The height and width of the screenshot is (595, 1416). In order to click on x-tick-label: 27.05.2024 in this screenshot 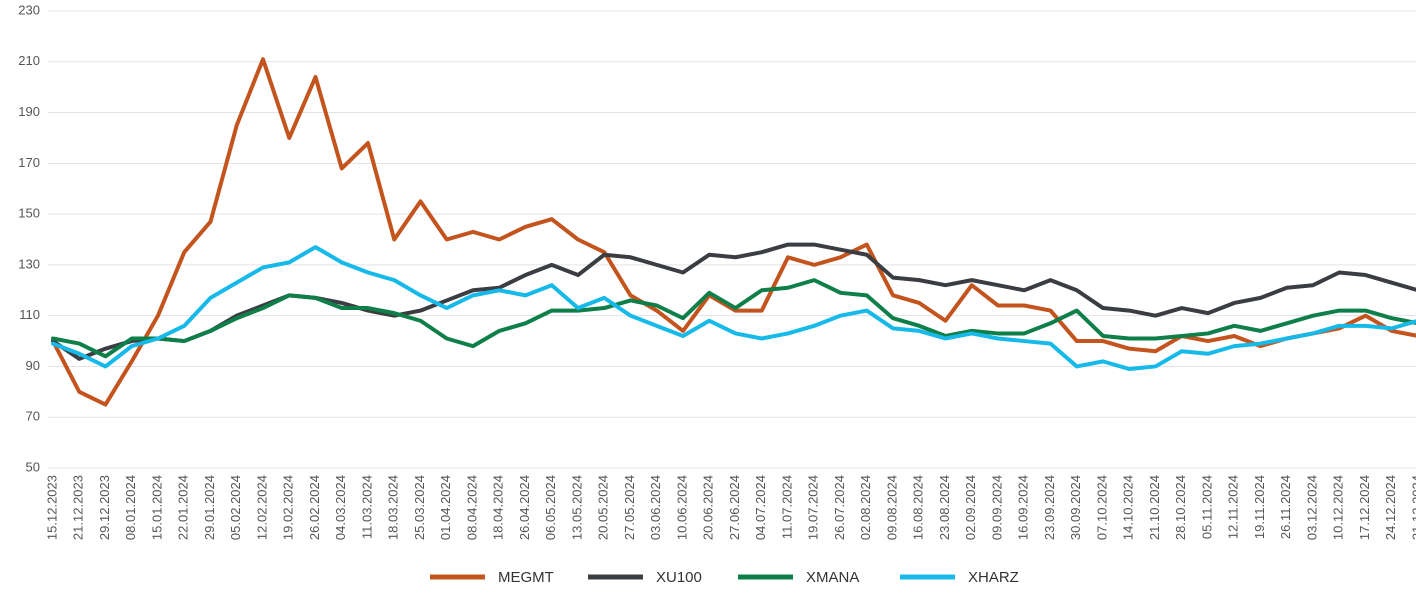, I will do `click(629, 507)`.